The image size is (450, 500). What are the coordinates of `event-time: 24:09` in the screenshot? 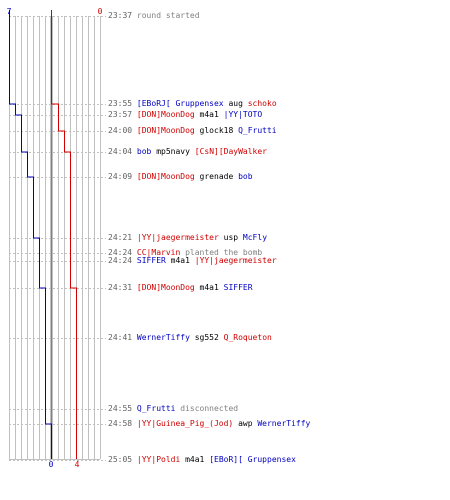 It's located at (120, 176).